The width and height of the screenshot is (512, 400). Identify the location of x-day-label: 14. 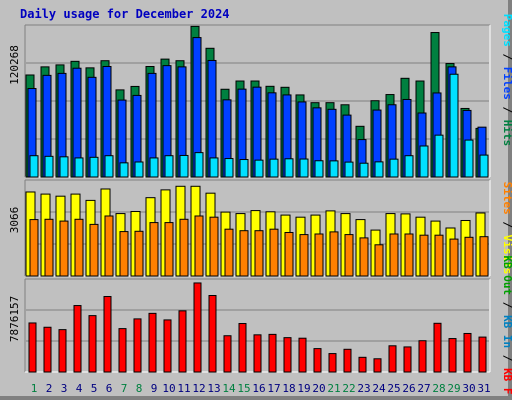
(229, 388).